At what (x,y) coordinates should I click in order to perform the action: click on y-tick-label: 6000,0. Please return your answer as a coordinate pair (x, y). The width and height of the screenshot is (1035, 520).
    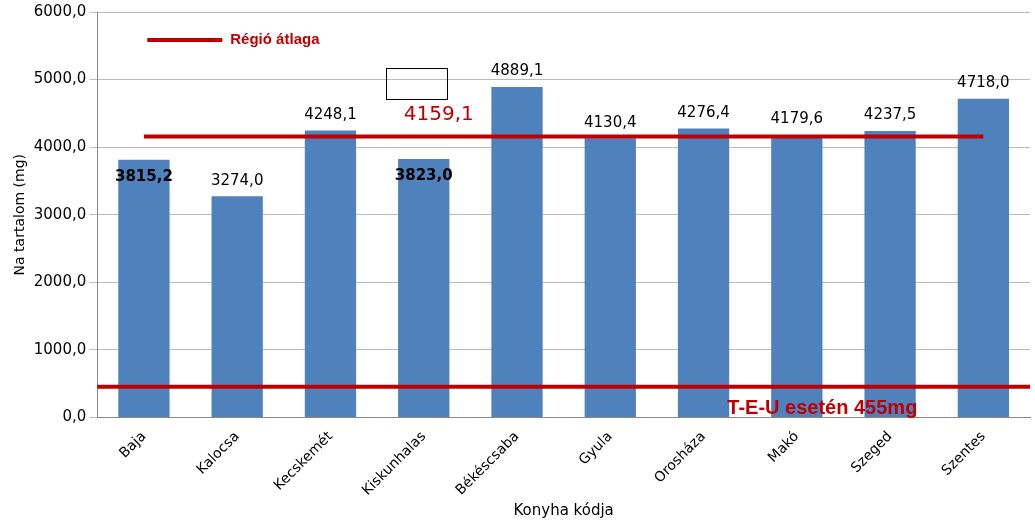
    Looking at the image, I should click on (60, 10).